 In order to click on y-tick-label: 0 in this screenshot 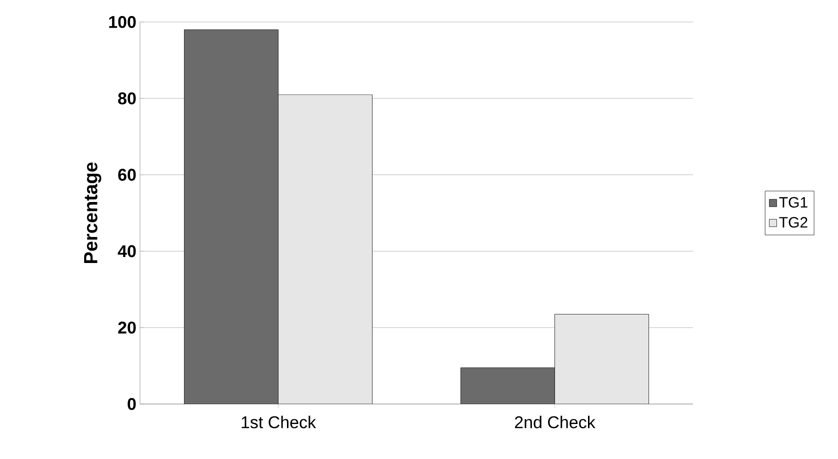, I will do `click(132, 404)`.